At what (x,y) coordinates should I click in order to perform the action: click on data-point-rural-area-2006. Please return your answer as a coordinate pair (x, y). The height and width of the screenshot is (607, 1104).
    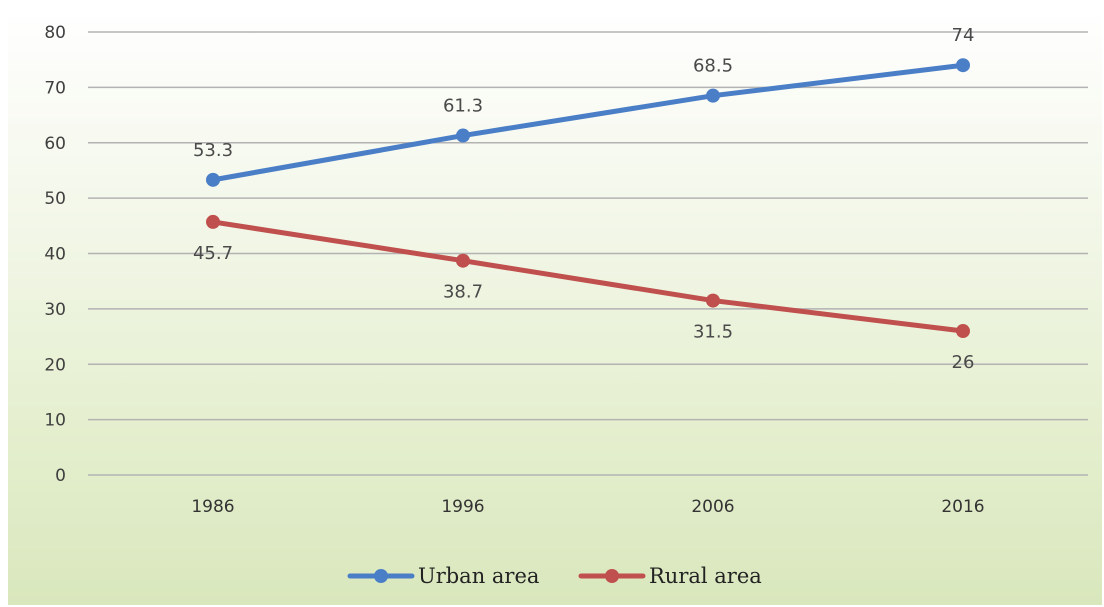
    Looking at the image, I should click on (713, 300).